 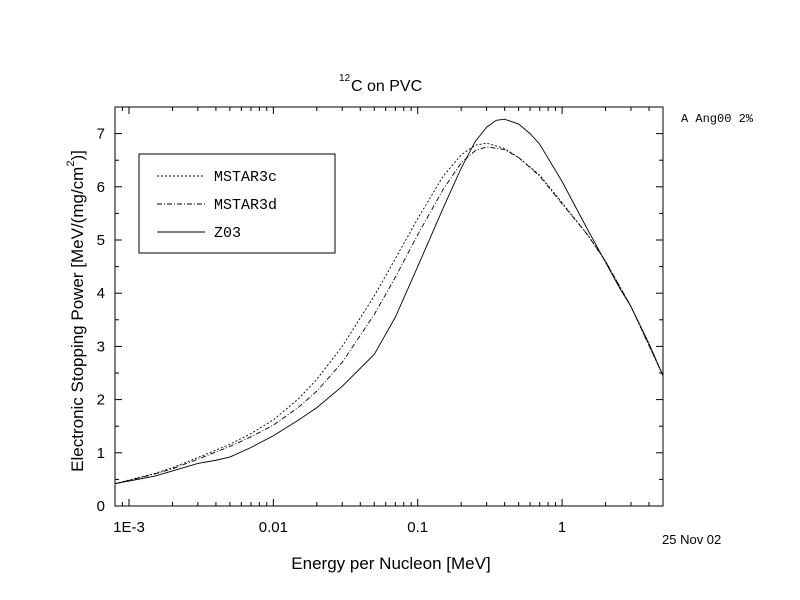 I want to click on legend-box, so click(x=237, y=203).